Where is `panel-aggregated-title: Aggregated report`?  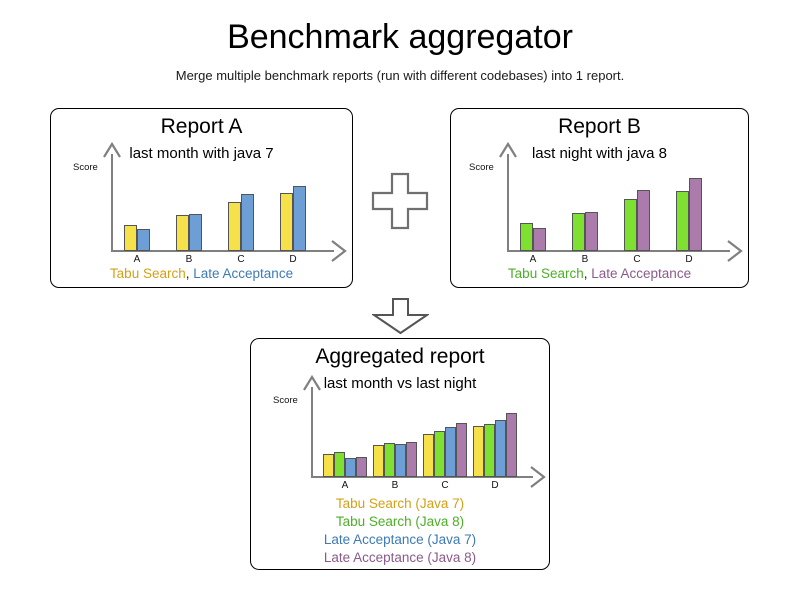
panel-aggregated-title: Aggregated report is located at coordinates (400, 356).